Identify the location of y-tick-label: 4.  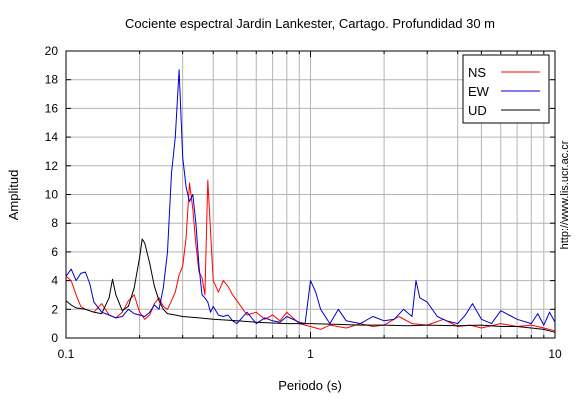
(54, 281).